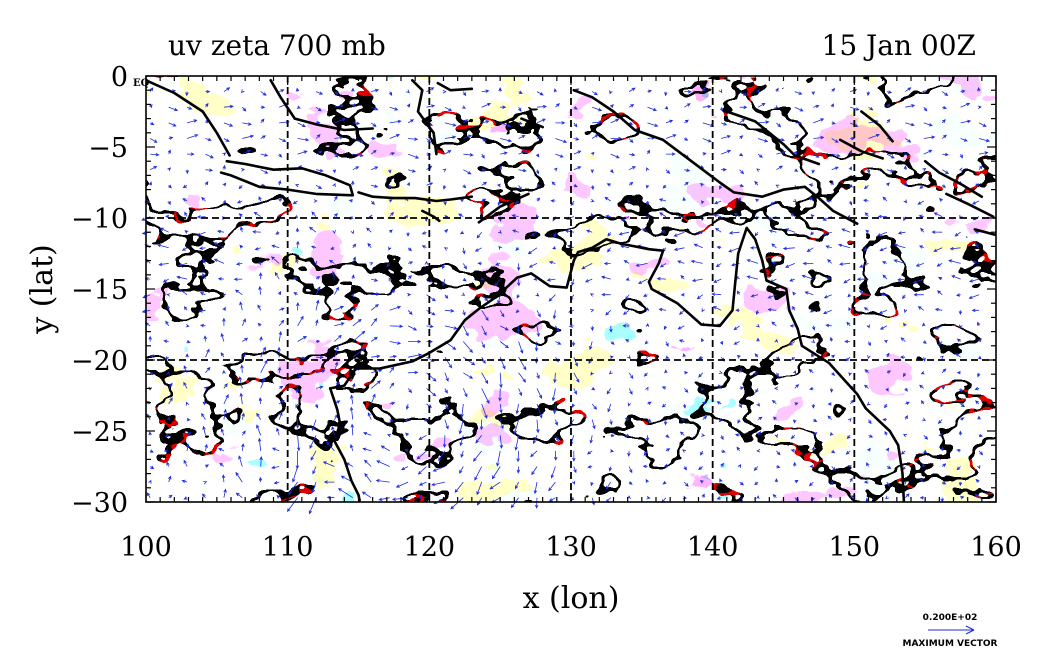 The image size is (1056, 653). What do you see at coordinates (146, 547) in the screenshot?
I see `x-tick-label: 100` at bounding box center [146, 547].